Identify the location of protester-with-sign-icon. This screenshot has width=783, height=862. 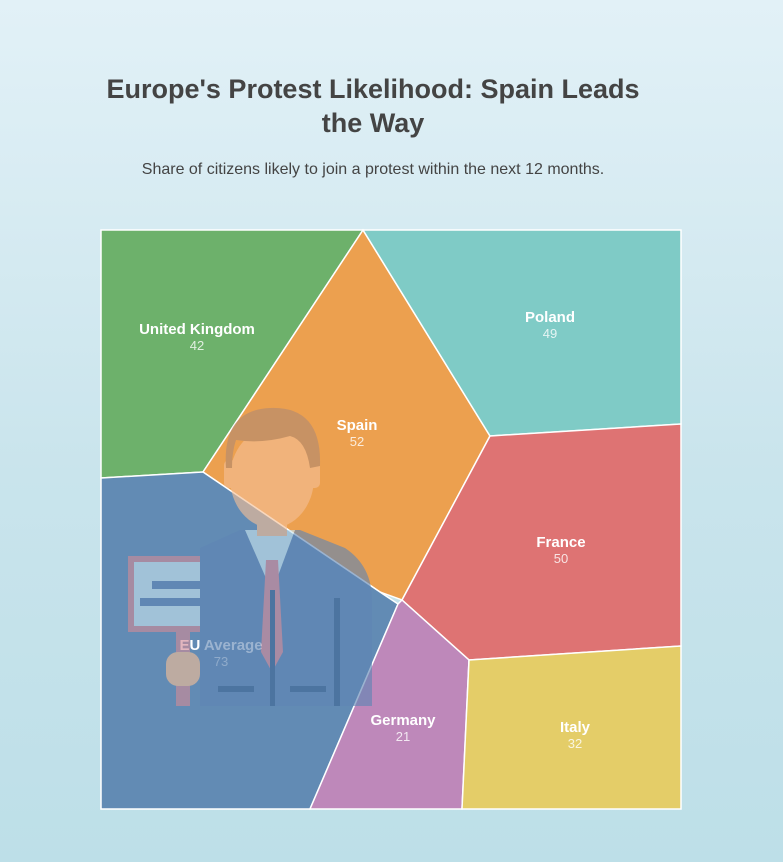
(250, 556).